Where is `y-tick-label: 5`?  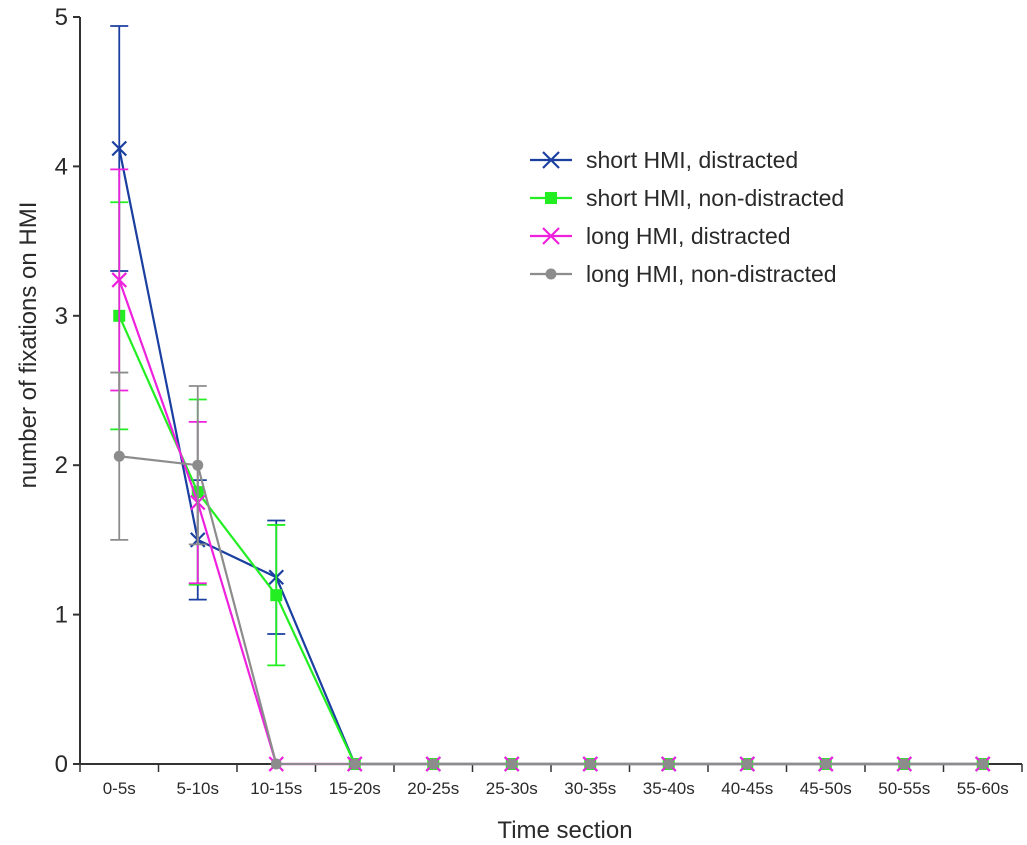
y-tick-label: 5 is located at coordinates (61, 17).